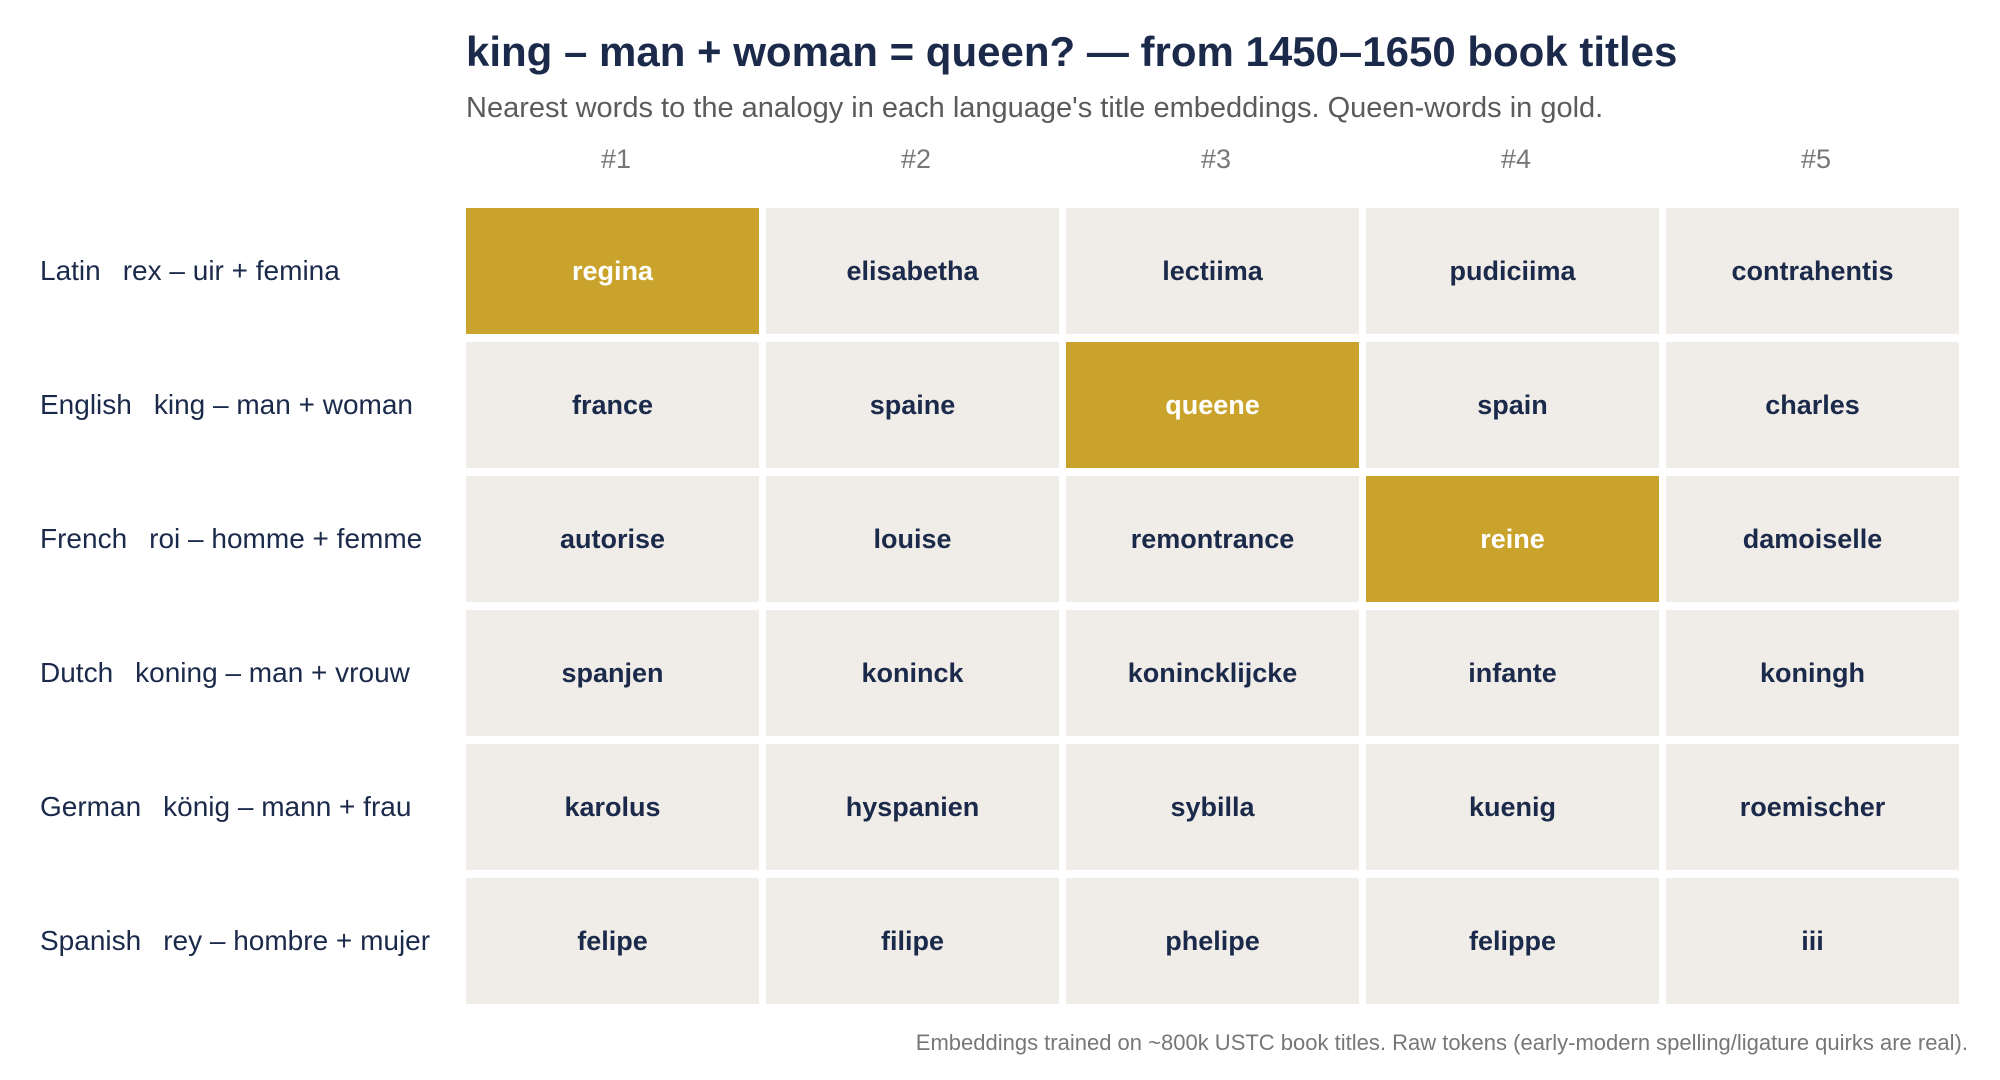  I want to click on column-header-rank-1: #1, so click(616, 159).